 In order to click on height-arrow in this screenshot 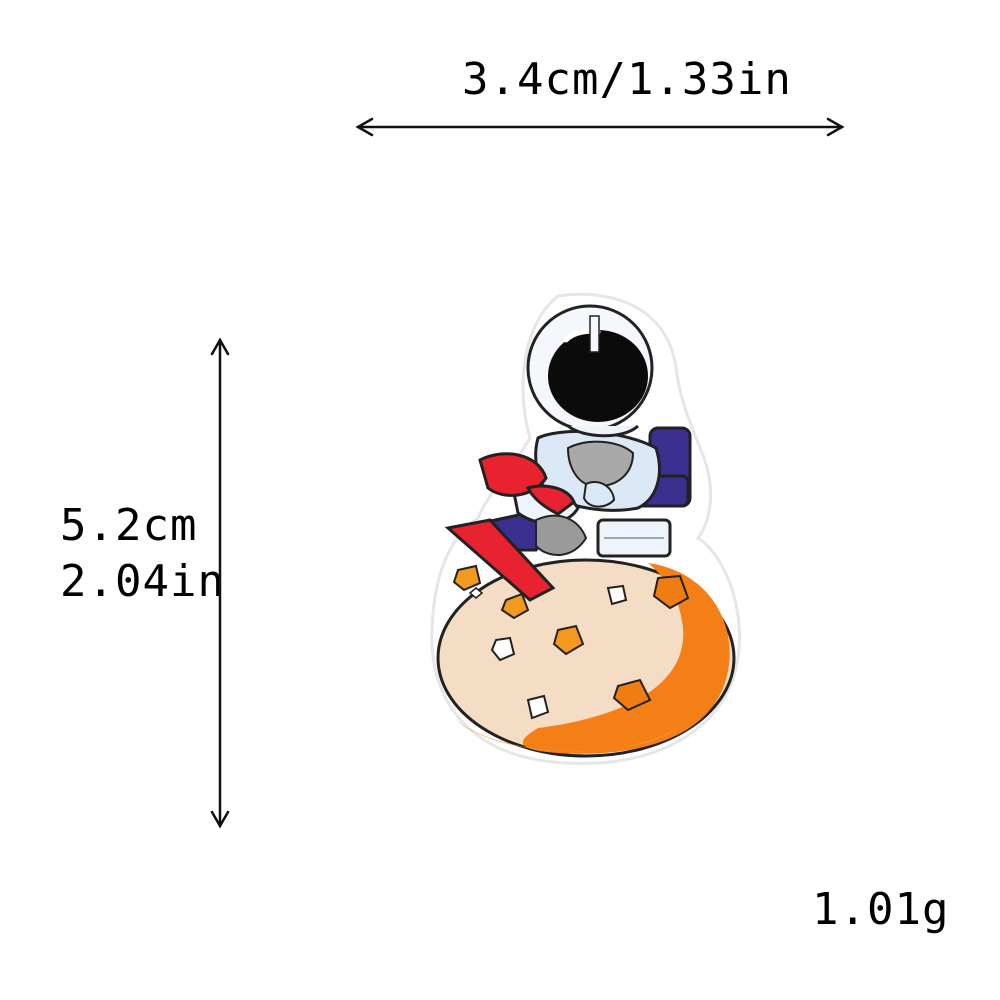, I will do `click(220, 583)`.